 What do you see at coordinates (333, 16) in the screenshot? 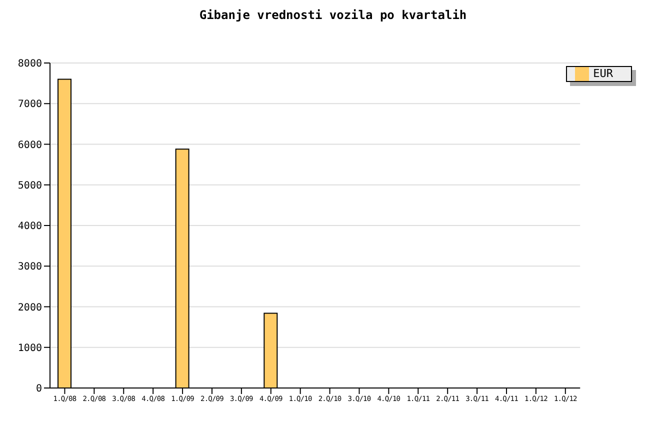
I see `chart-title: Gibanje vrednosti vozila po kvartalih` at bounding box center [333, 16].